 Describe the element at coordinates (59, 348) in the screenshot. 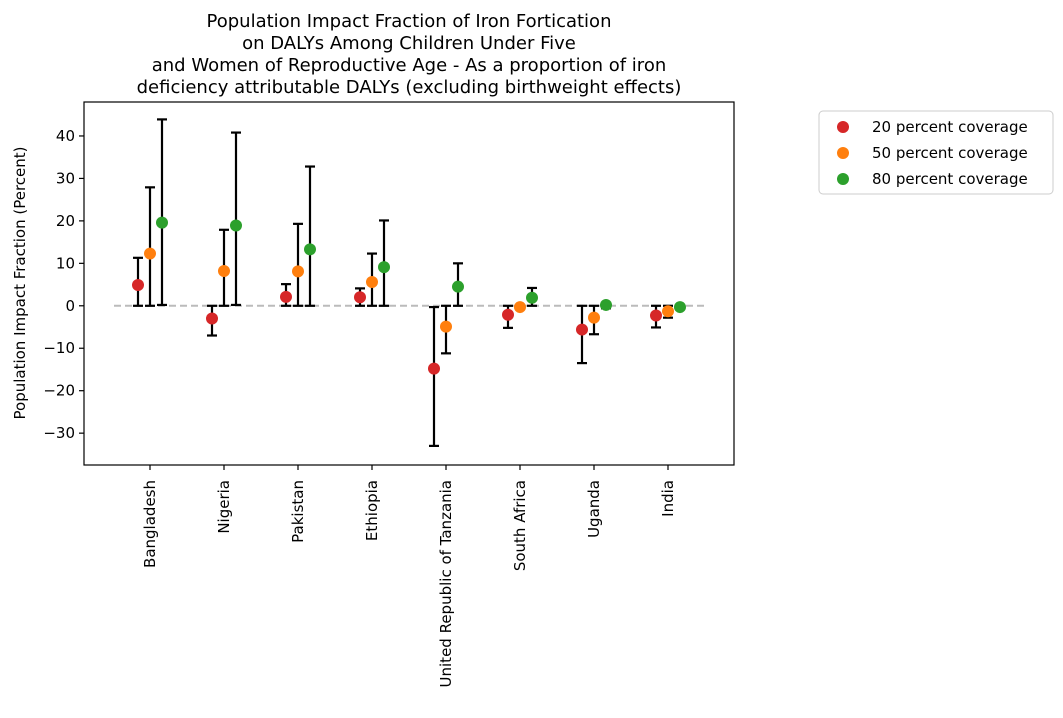

I see `y-tick-label: −10` at that location.